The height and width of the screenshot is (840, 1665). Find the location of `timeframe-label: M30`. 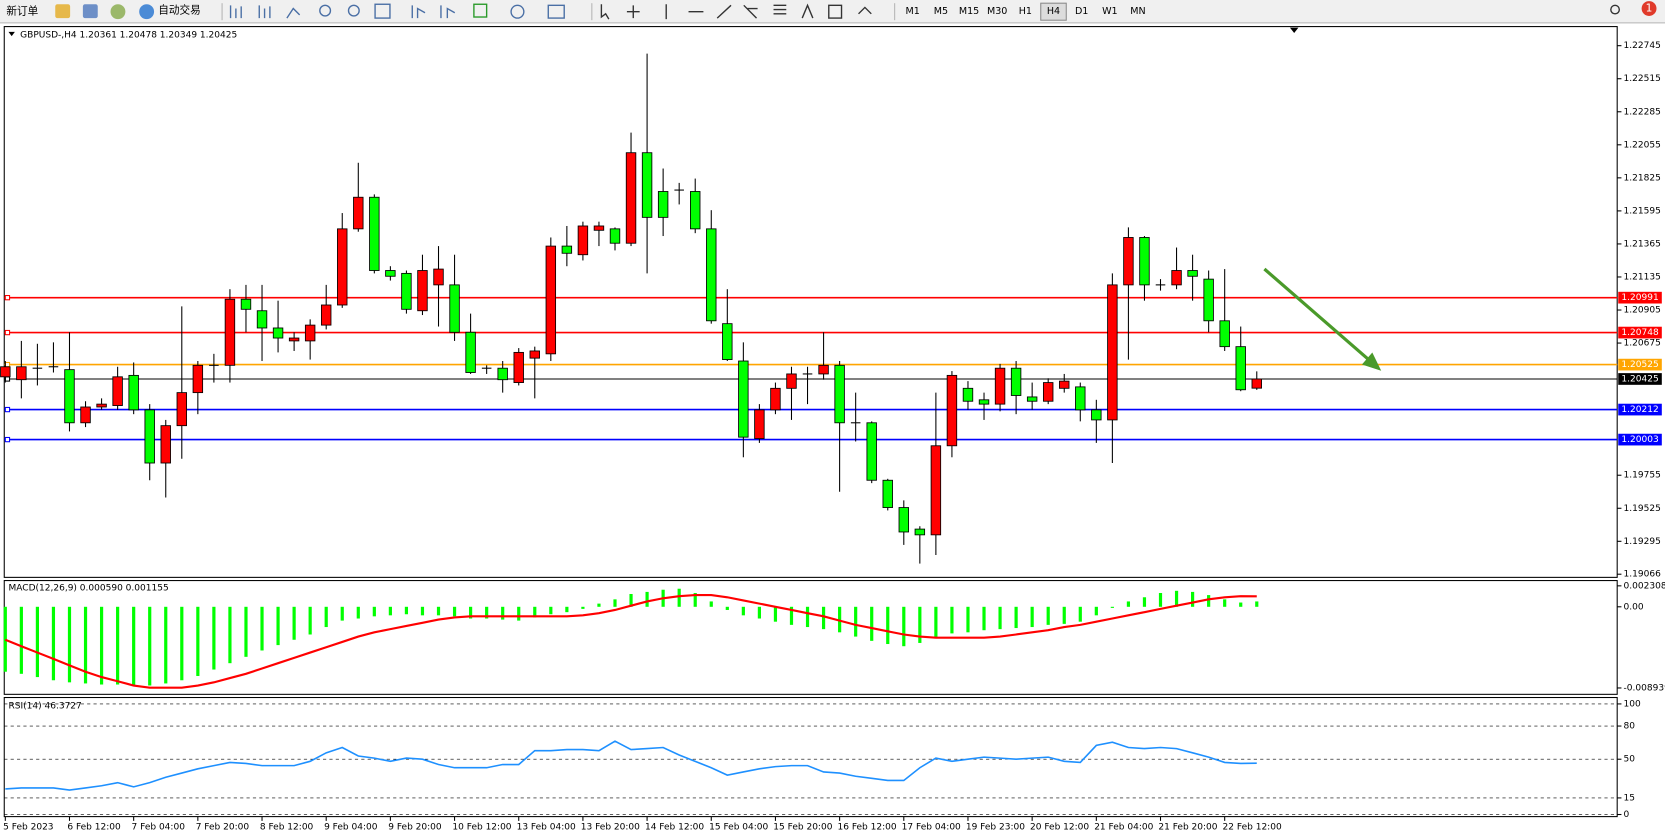

timeframe-label: M30 is located at coordinates (997, 11).